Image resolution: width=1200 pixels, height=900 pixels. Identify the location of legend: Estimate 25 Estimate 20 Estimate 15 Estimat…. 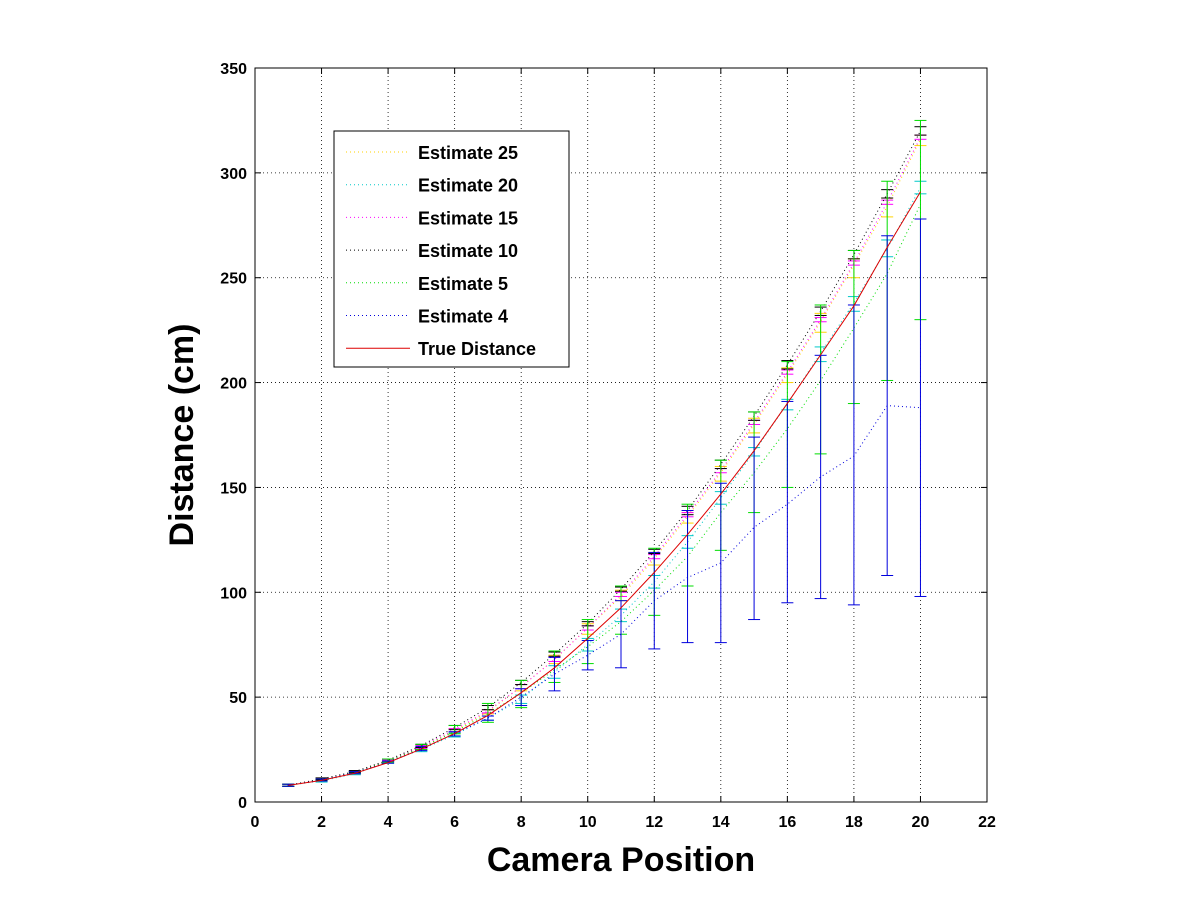
(451, 249).